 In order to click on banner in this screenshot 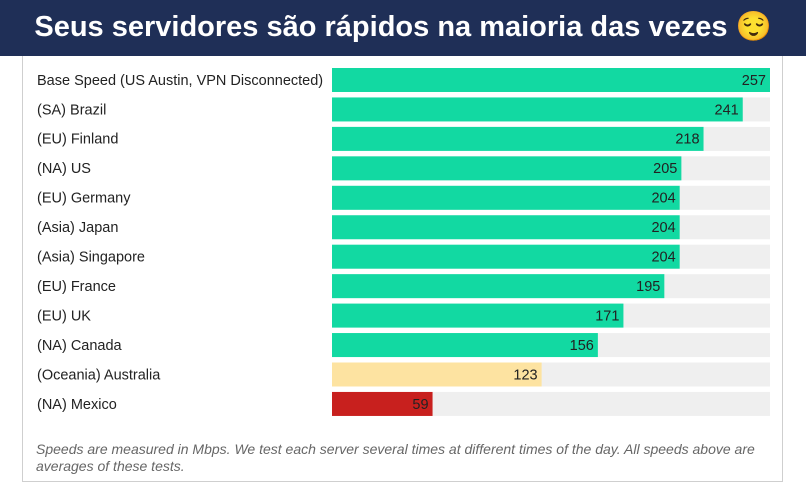, I will do `click(403, 28)`.